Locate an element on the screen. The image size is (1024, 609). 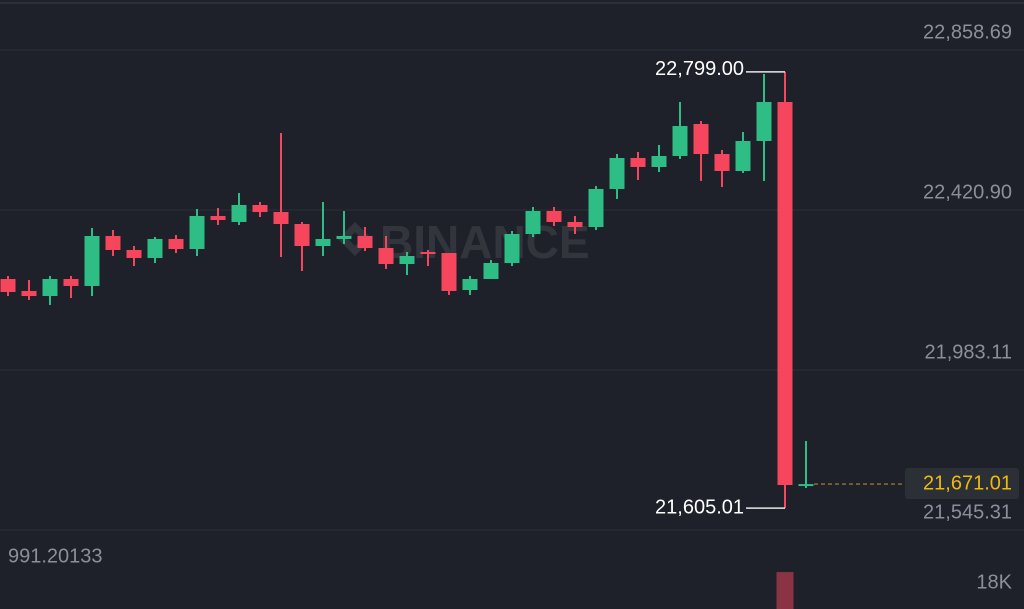
low-label: 21,605.01 is located at coordinates (699, 507).